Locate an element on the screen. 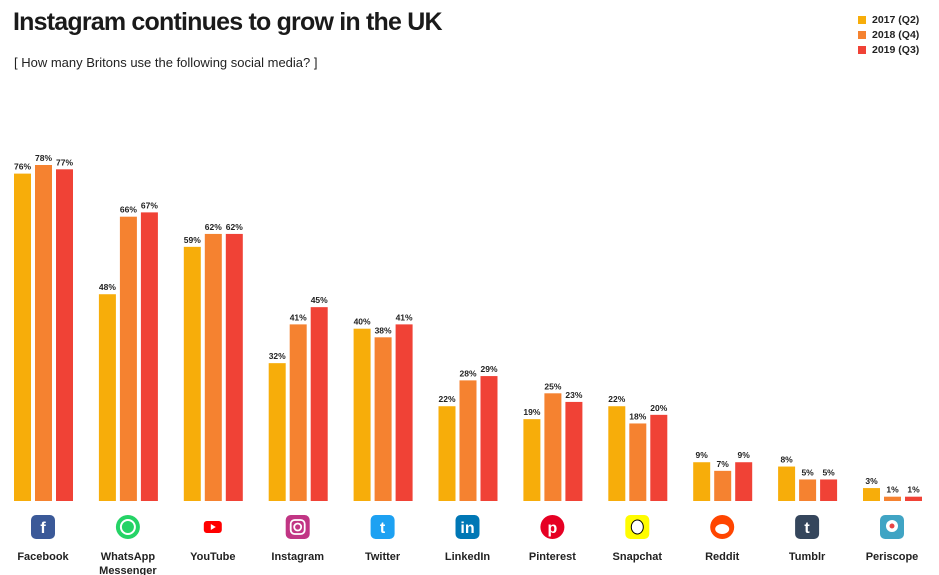 This screenshot has width=939, height=575. bar-group: 19% 25% 23% p Pinterest is located at coordinates (552, 472).